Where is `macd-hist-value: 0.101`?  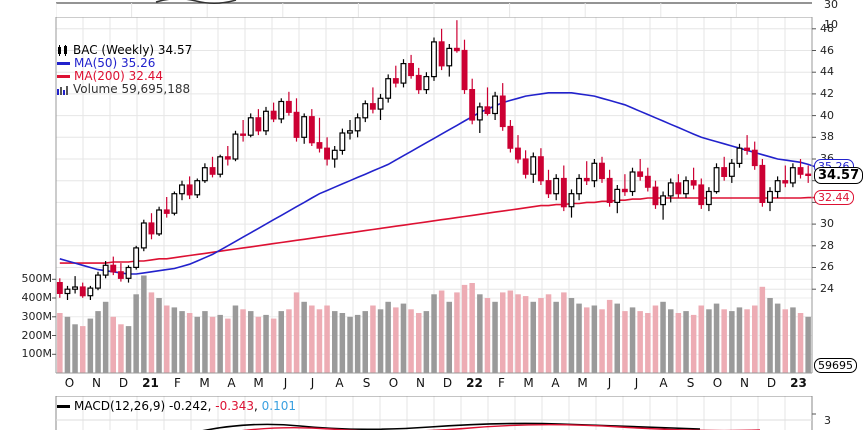 macd-hist-value: 0.101 is located at coordinates (278, 406).